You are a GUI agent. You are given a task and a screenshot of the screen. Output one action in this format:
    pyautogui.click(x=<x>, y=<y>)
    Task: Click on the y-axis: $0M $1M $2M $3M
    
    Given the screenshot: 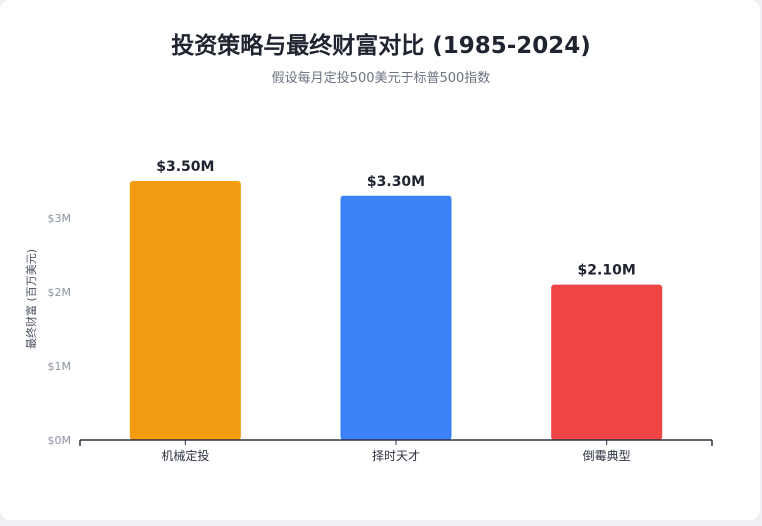 What is the action you would take?
    pyautogui.click(x=60, y=329)
    